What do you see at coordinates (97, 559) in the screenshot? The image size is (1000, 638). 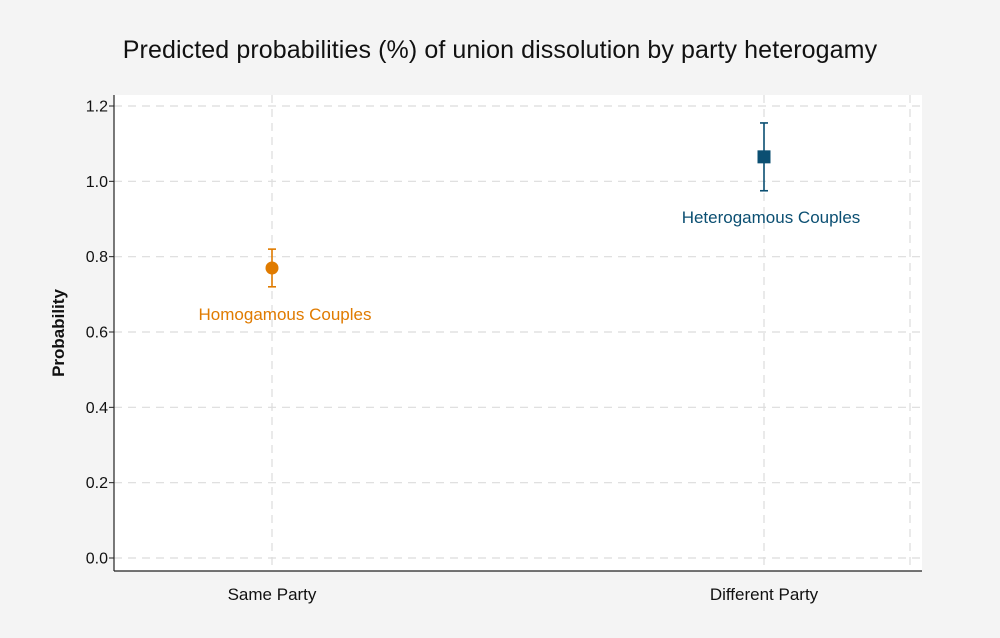 I see `y-tick-label: 0.0` at bounding box center [97, 559].